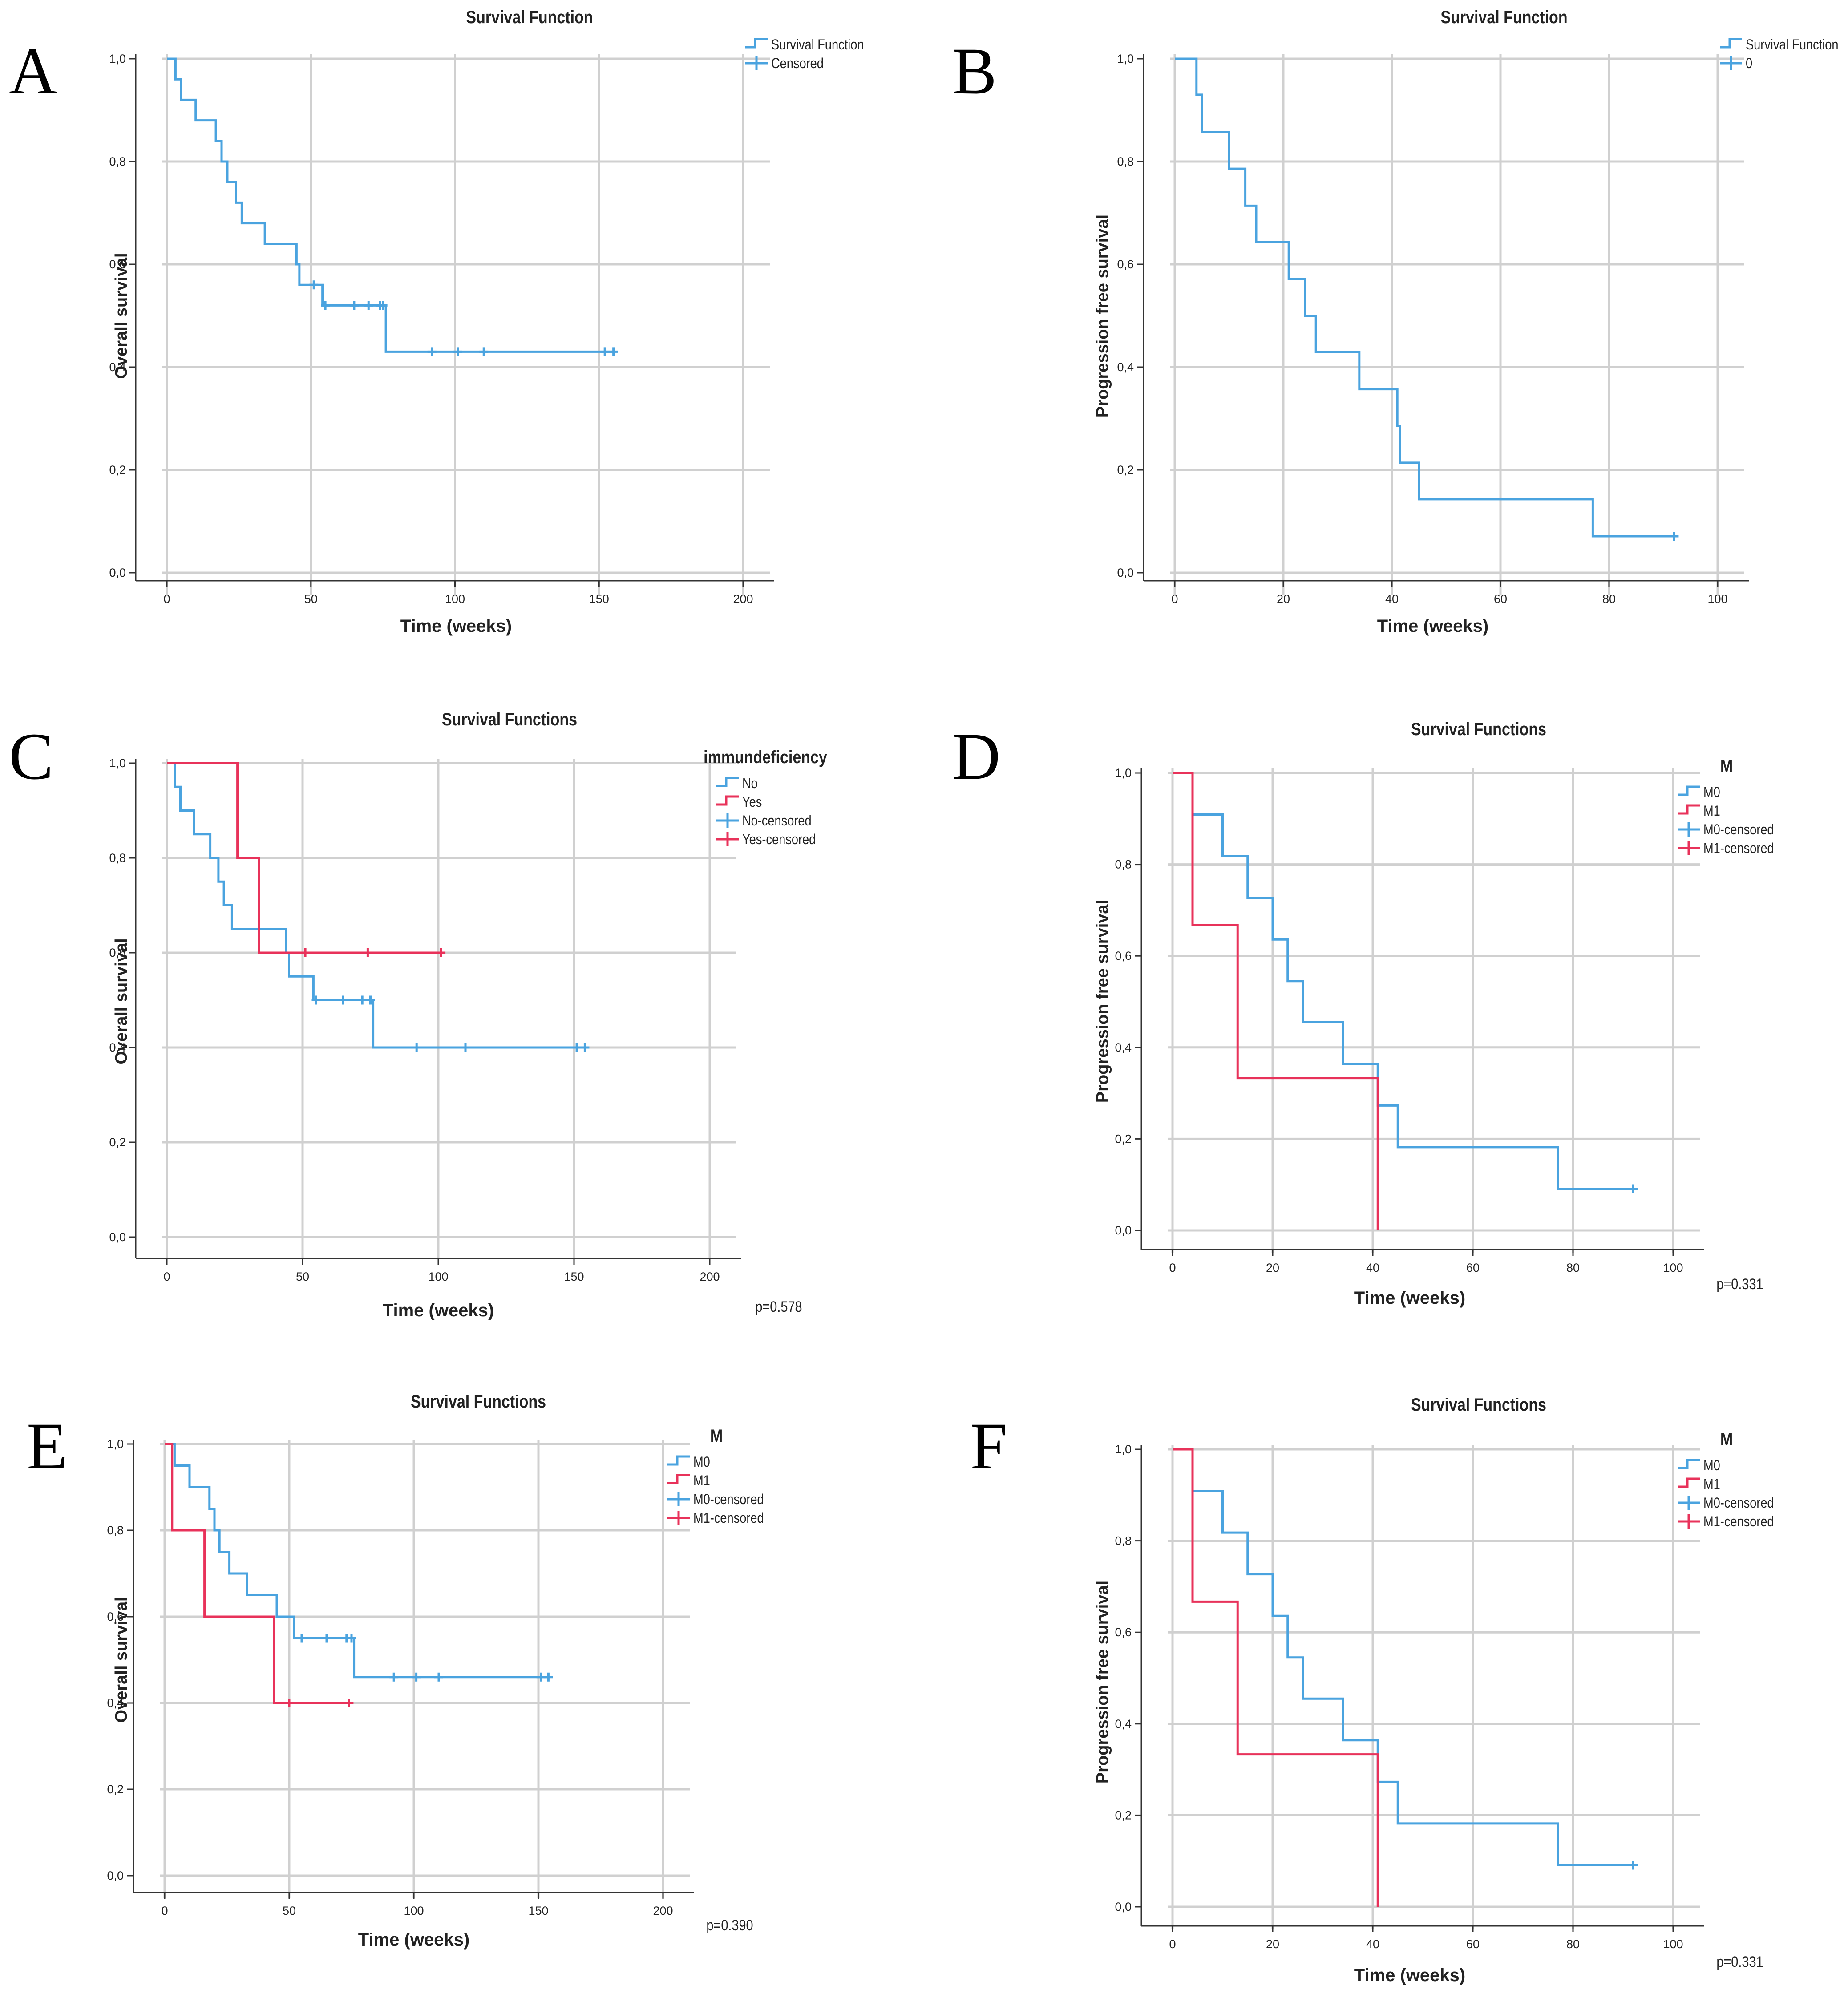 The width and height of the screenshot is (1848, 1990). Describe the element at coordinates (478, 1401) in the screenshot. I see `chart-title: Survival Functions` at that location.